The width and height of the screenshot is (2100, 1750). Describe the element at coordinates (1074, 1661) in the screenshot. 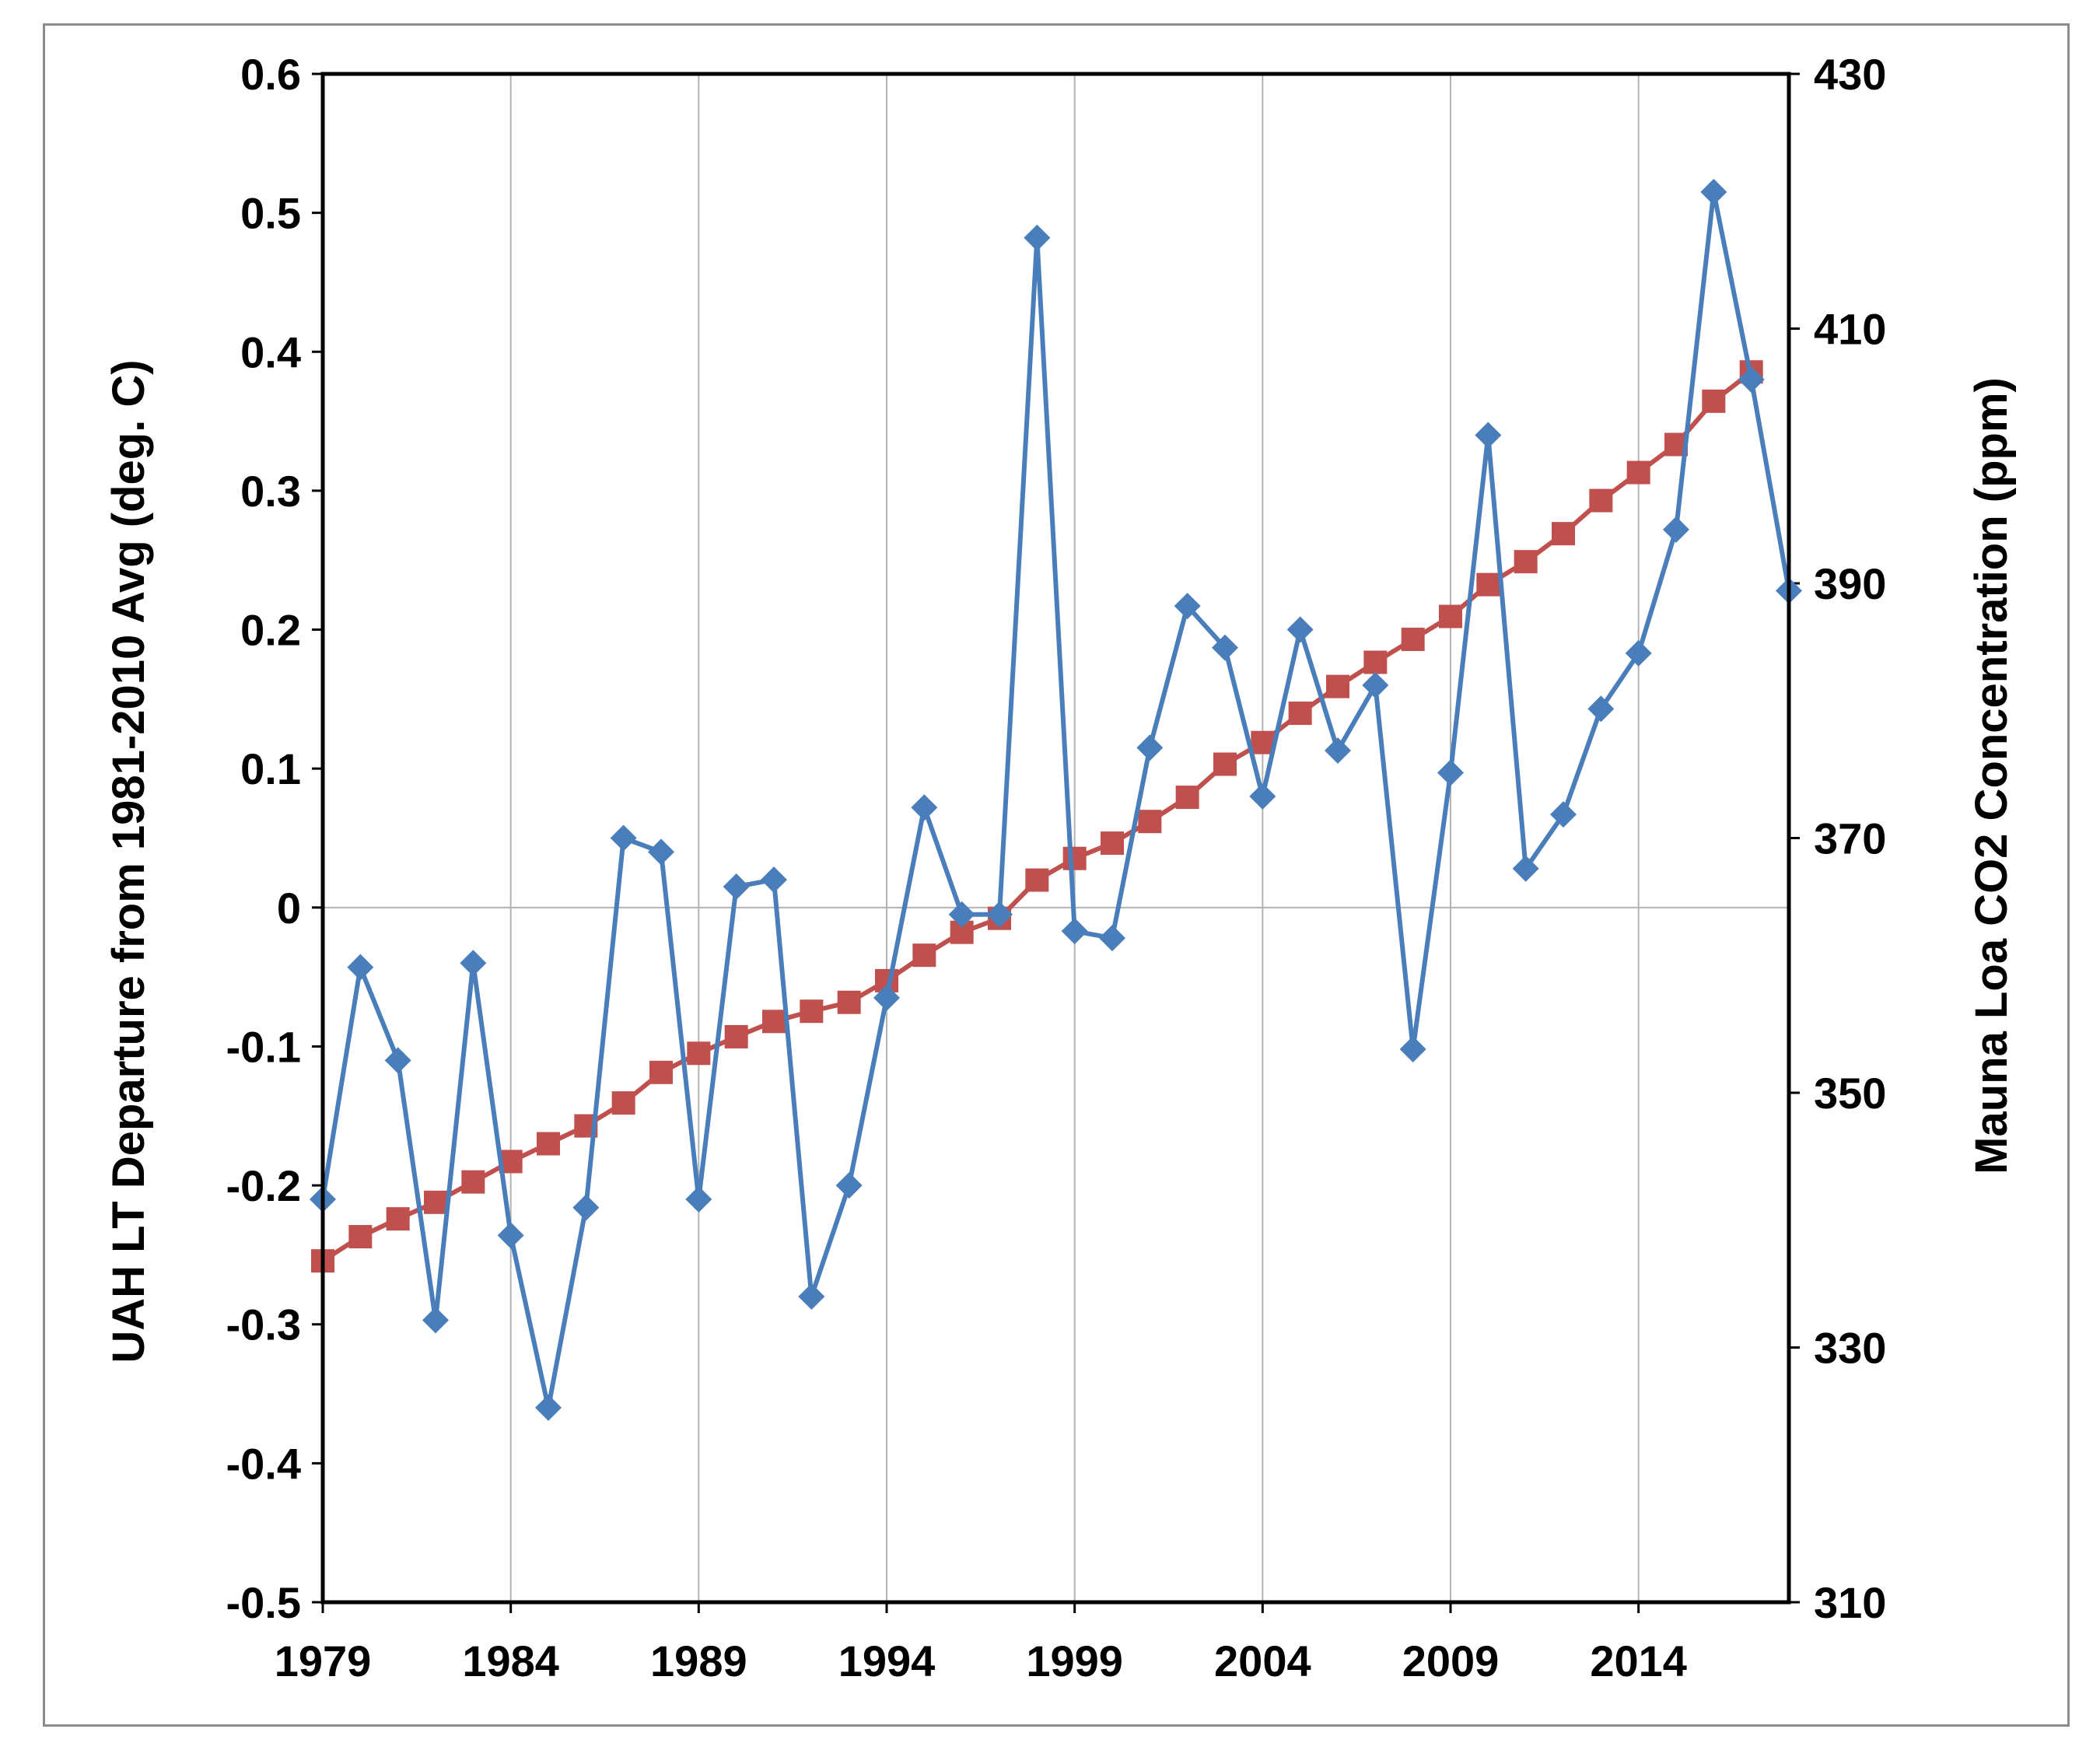

I see `x-tick-label: 1999` at that location.